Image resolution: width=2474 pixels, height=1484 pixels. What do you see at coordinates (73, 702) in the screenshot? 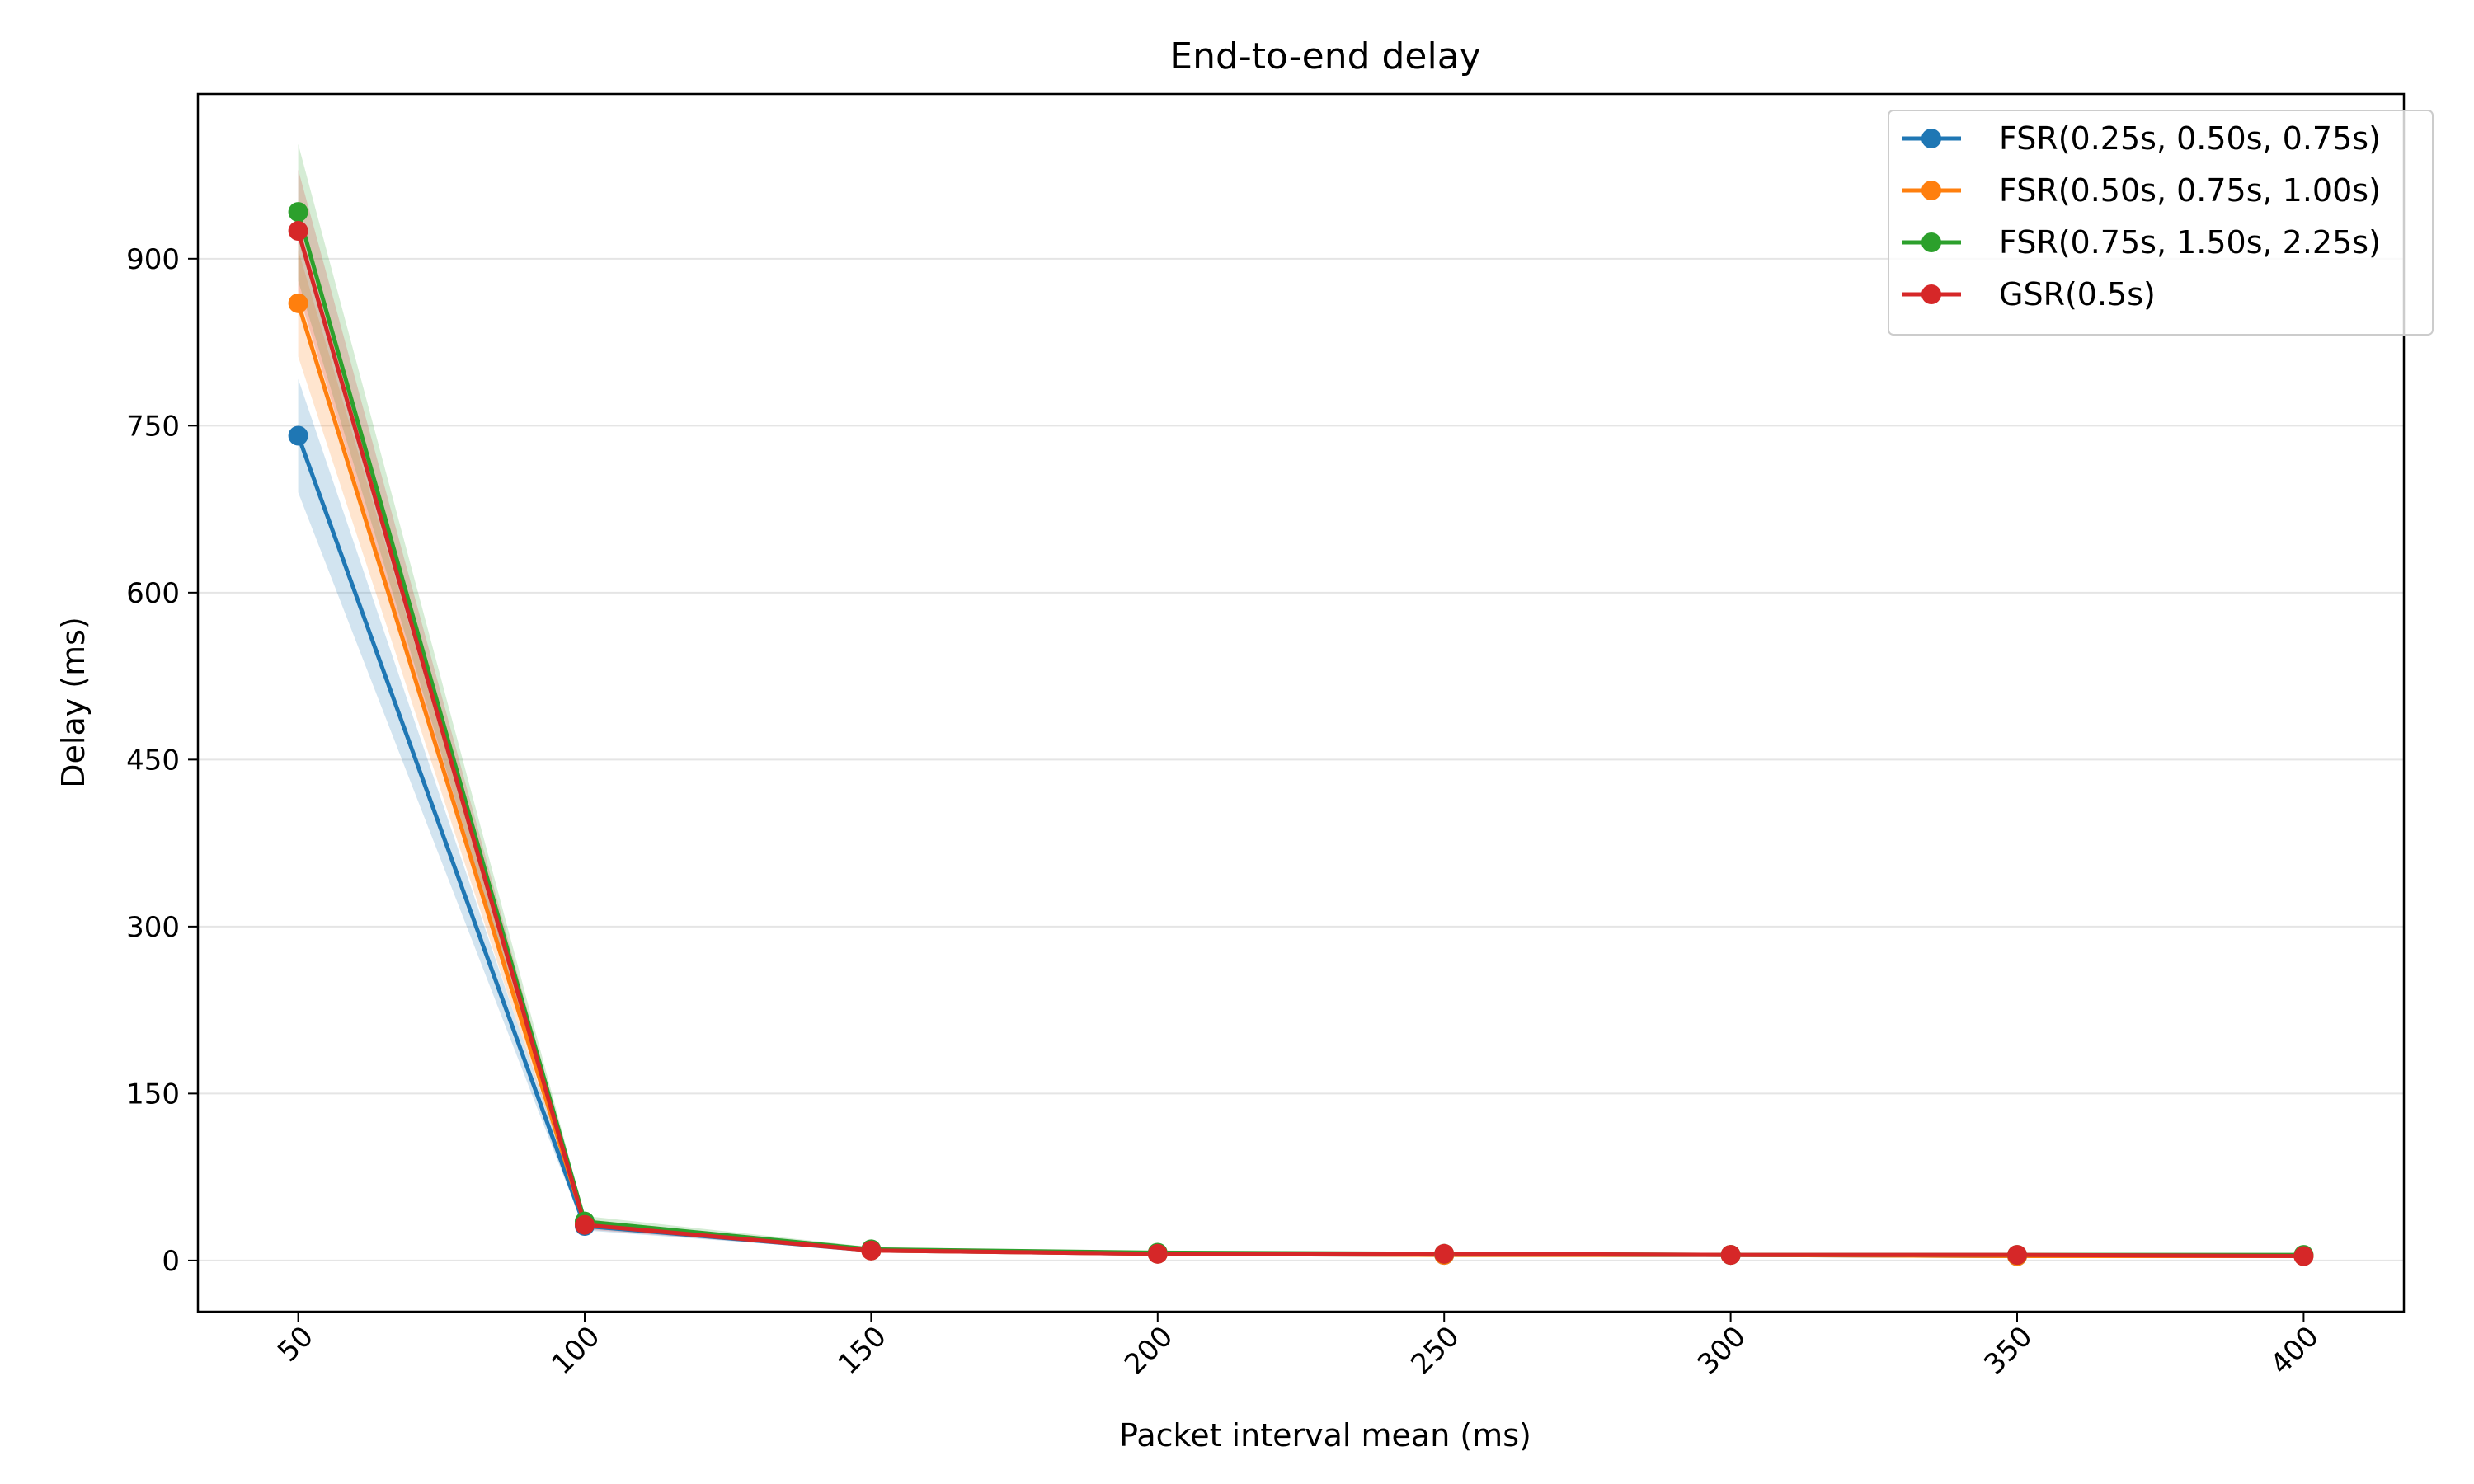
I see `y-axis-label: Delay (ms)` at bounding box center [73, 702].